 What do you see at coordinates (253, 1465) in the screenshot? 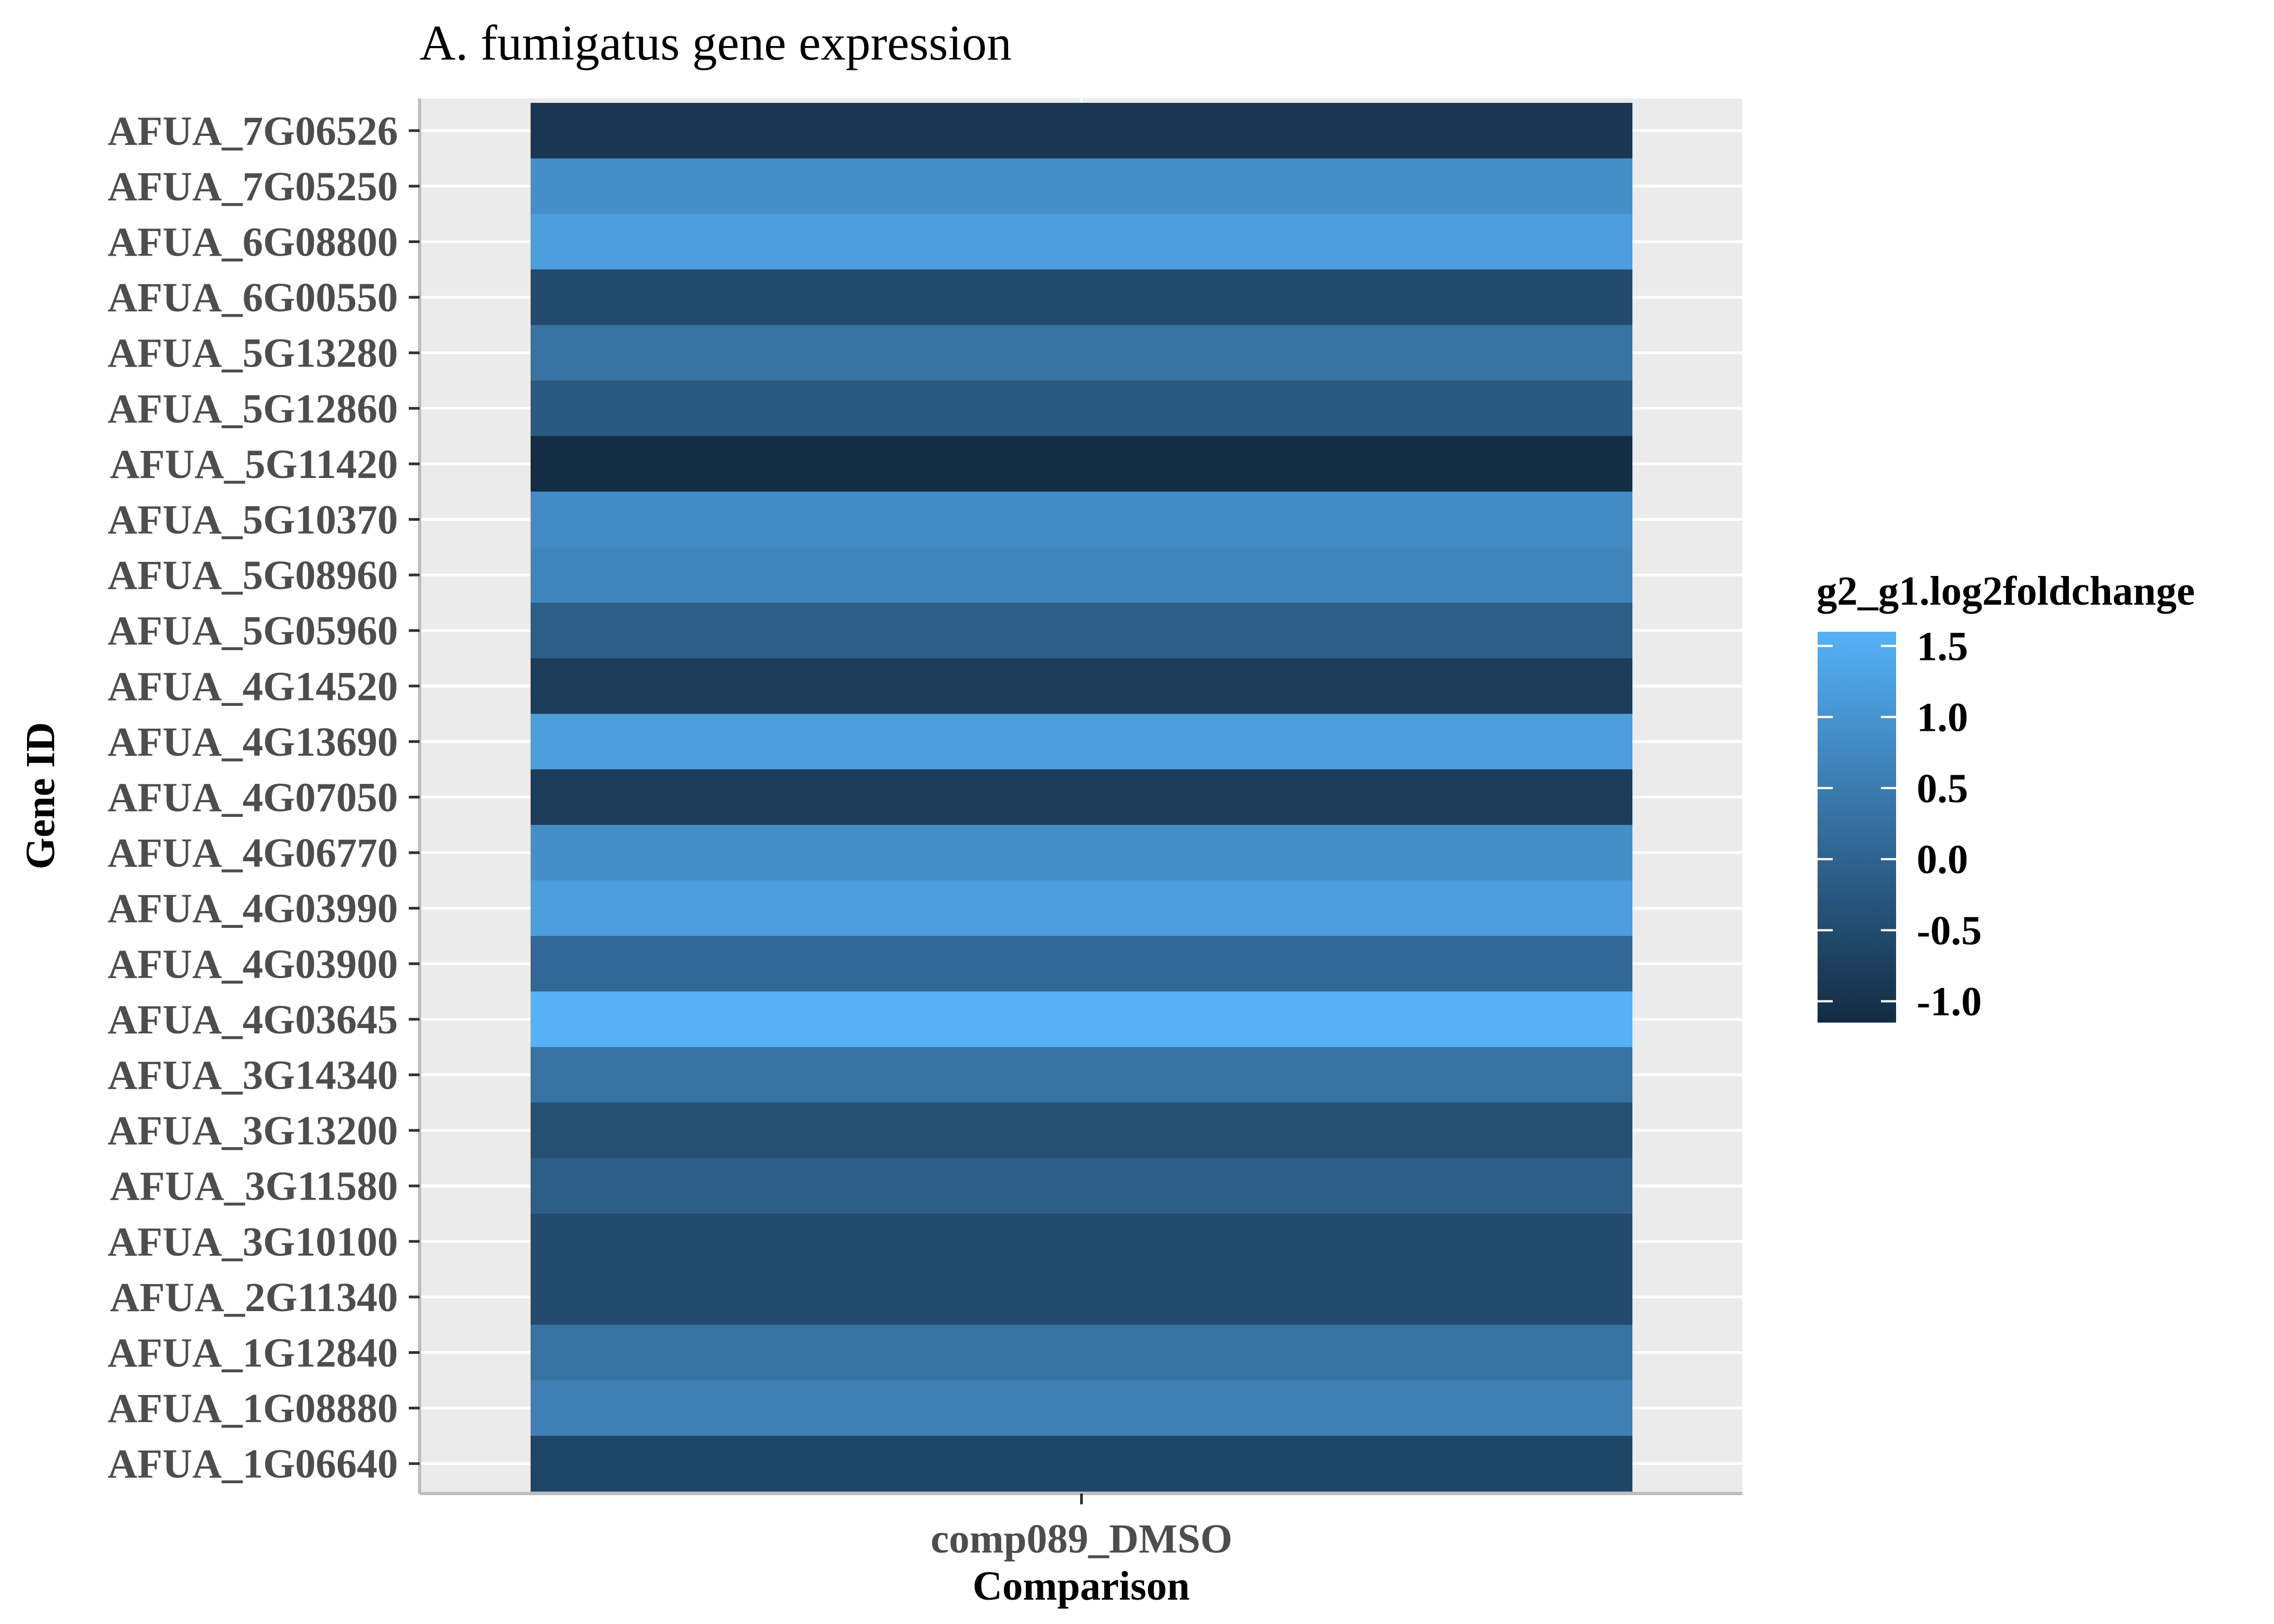
I see `y-tick-label: AFUA_1G06640` at bounding box center [253, 1465].